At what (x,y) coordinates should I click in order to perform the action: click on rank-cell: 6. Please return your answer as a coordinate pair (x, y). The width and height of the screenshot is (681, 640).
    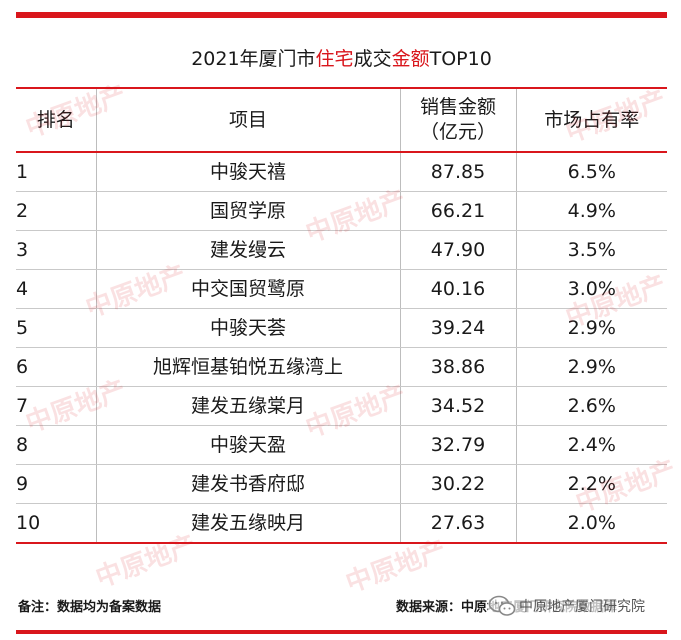
    Looking at the image, I should click on (56, 367).